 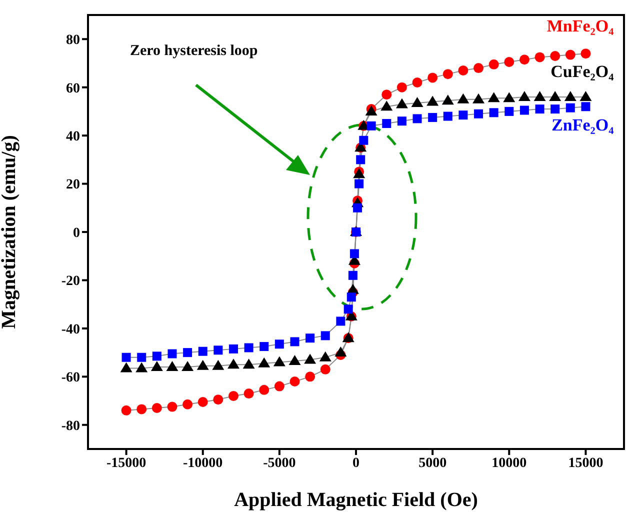 What do you see at coordinates (586, 463) in the screenshot?
I see `x-tick-label: 15000` at bounding box center [586, 463].